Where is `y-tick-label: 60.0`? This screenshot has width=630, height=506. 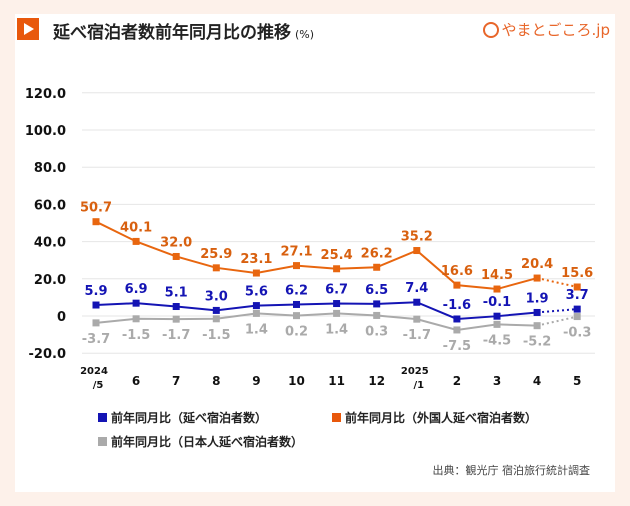
y-tick-label: 60.0 is located at coordinates (50, 205).